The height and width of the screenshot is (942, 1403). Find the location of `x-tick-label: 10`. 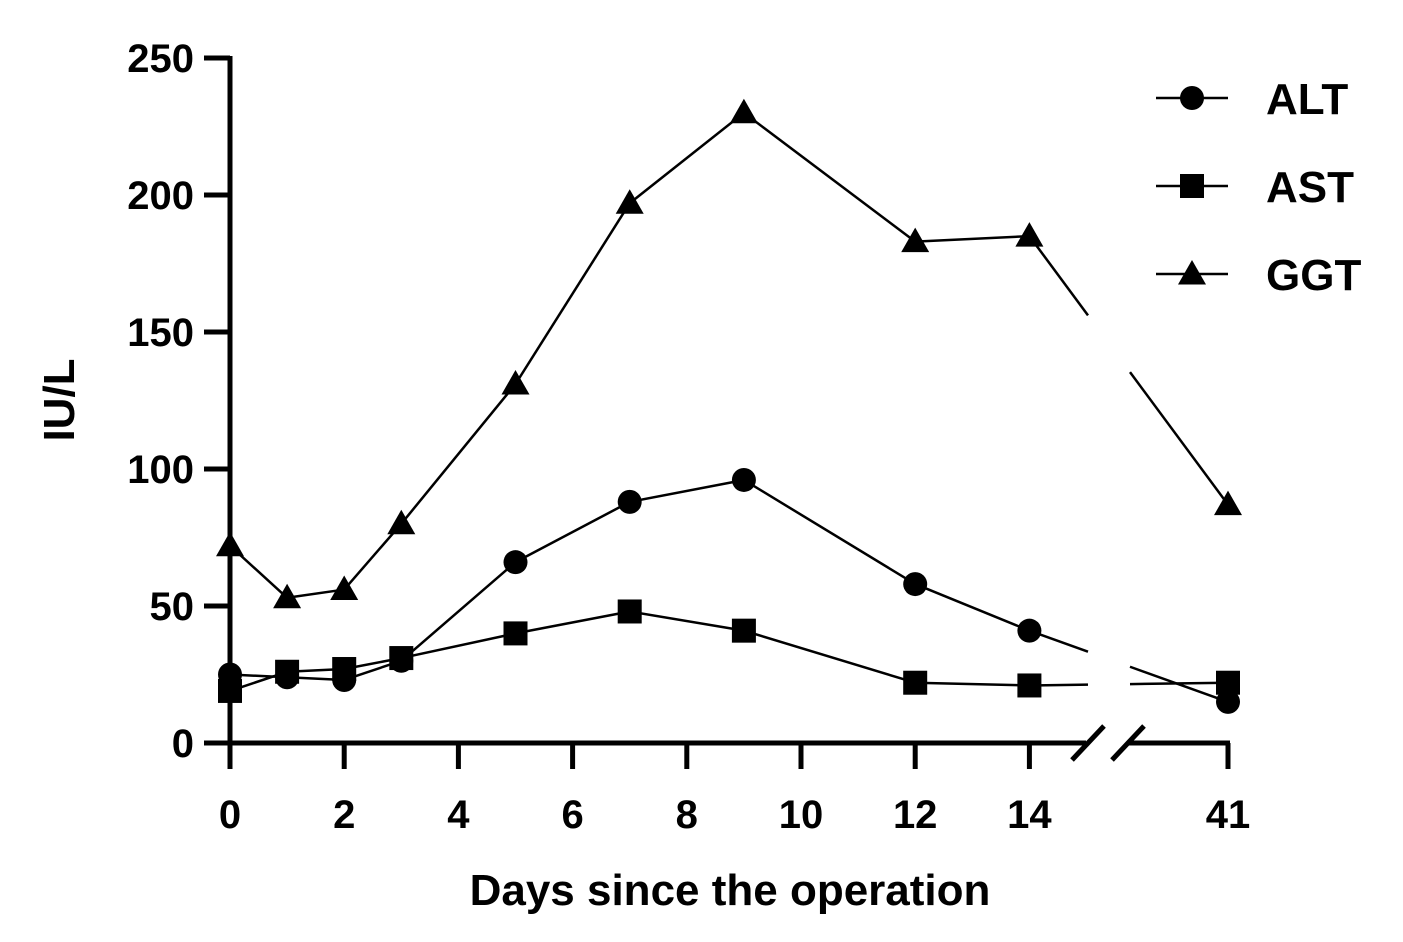

x-tick-label: 10 is located at coordinates (801, 815).